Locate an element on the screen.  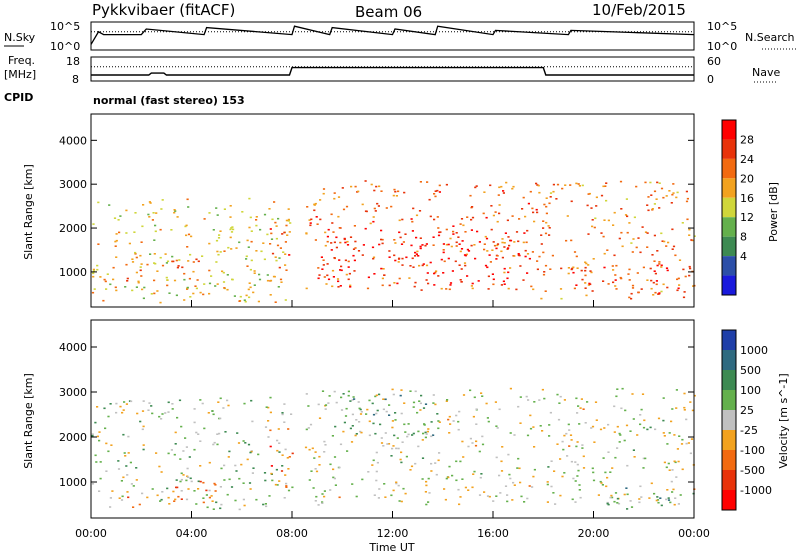
nave-label: Nave is located at coordinates (766, 72).